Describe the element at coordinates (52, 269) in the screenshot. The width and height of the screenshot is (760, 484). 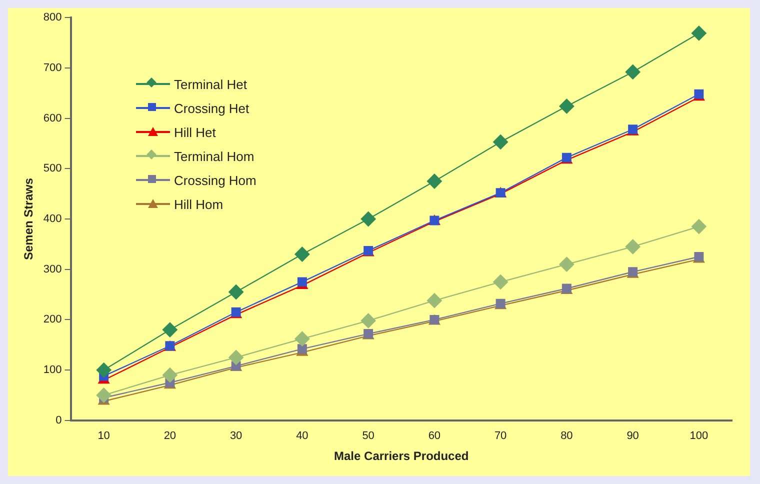
I see `y-tick-label: 300` at that location.